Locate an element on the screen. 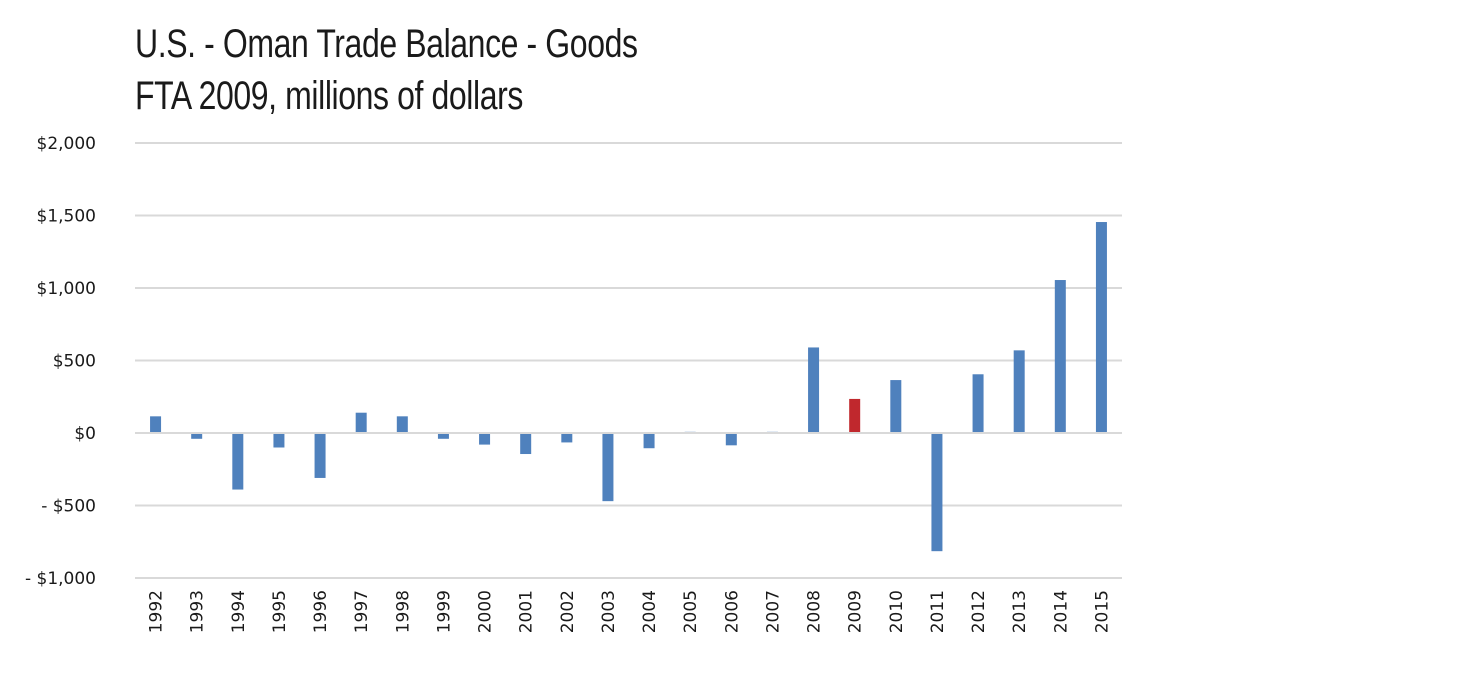 This screenshot has height=673, width=1480. bar-1998 is located at coordinates (402, 424).